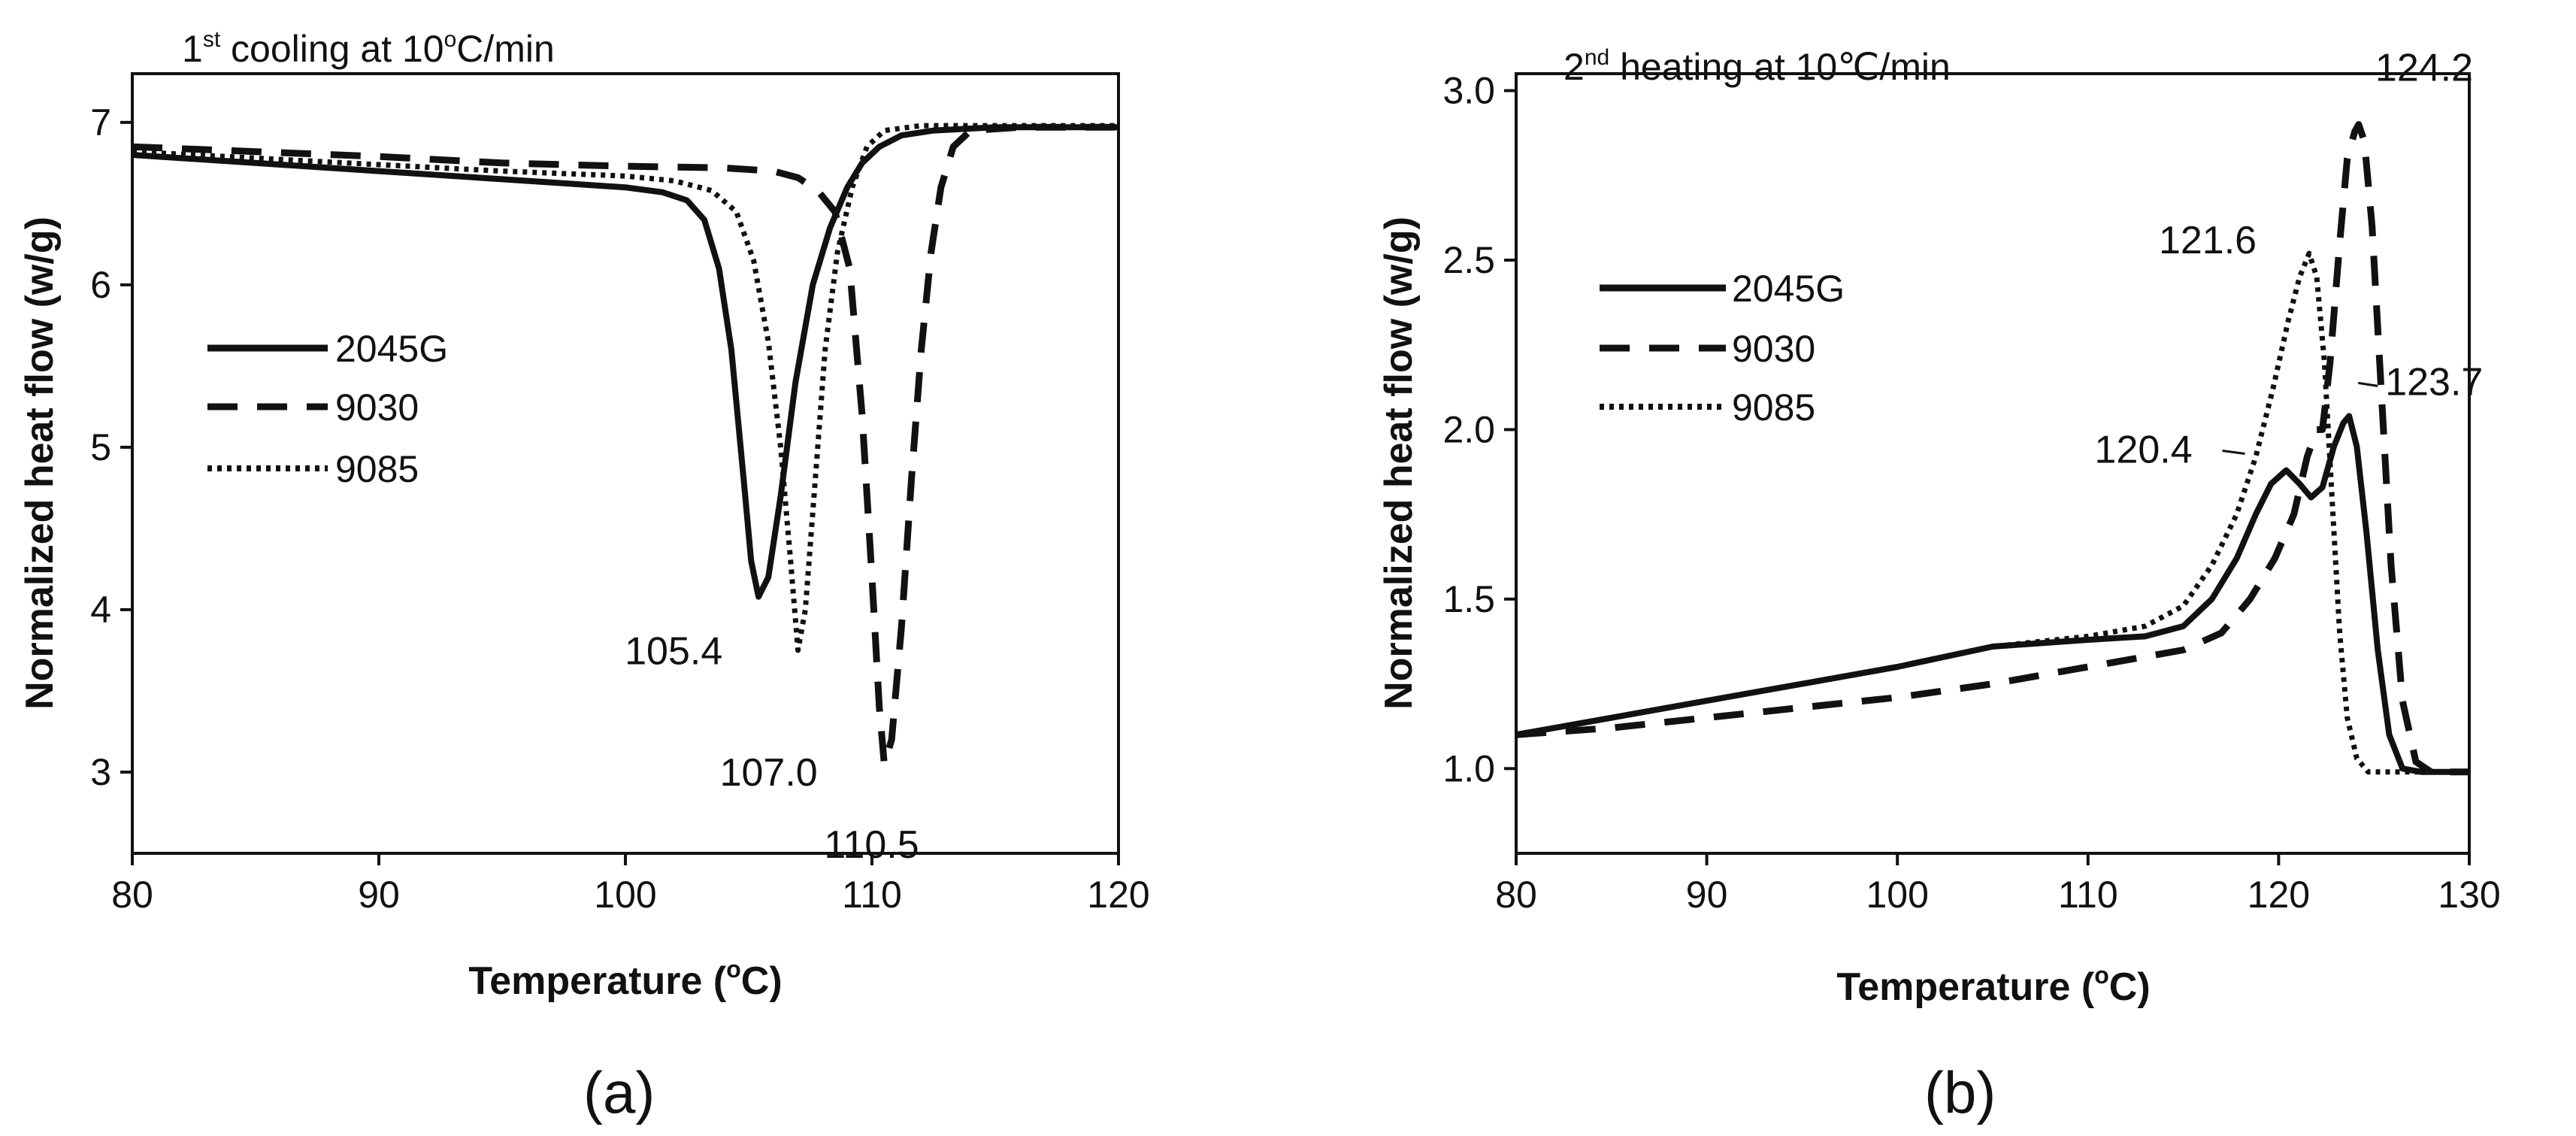 The image size is (2576, 1136). I want to click on chart-a-legend: 2045G 9030 9085, so click(327, 409).